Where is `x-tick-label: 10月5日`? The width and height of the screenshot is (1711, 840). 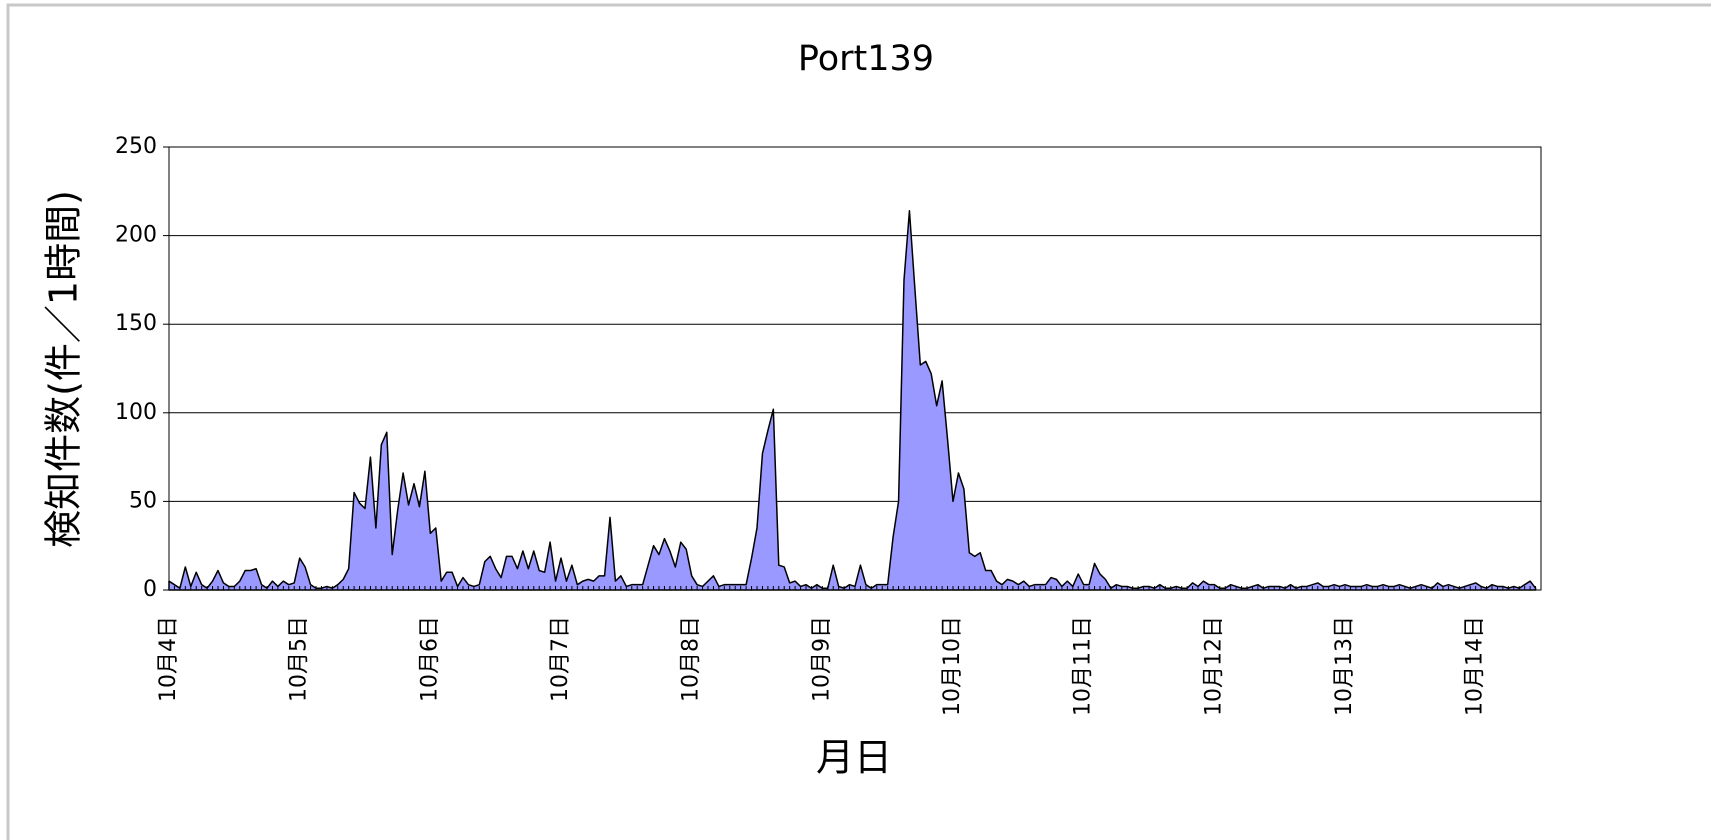 x-tick-label: 10月5日 is located at coordinates (299, 659).